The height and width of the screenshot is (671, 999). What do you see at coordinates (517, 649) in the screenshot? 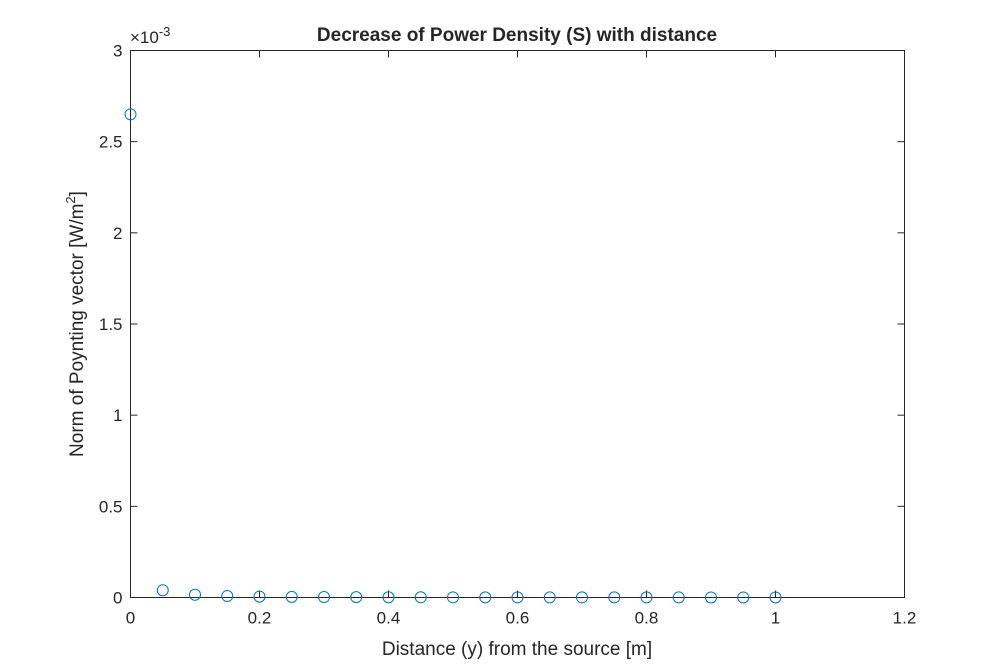
I see `x-axis-label: Distance (y) from the source [m]` at bounding box center [517, 649].